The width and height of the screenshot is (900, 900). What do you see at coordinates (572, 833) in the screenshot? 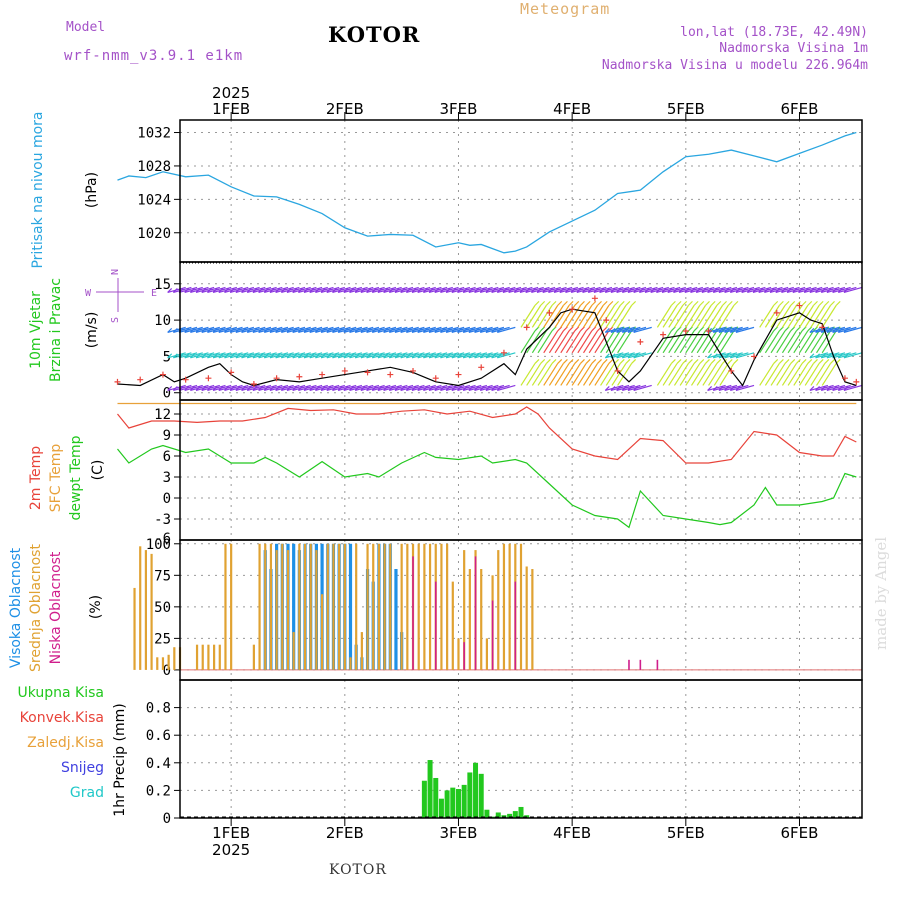
I see `bottom-time-label: 4FEB` at bounding box center [572, 833].